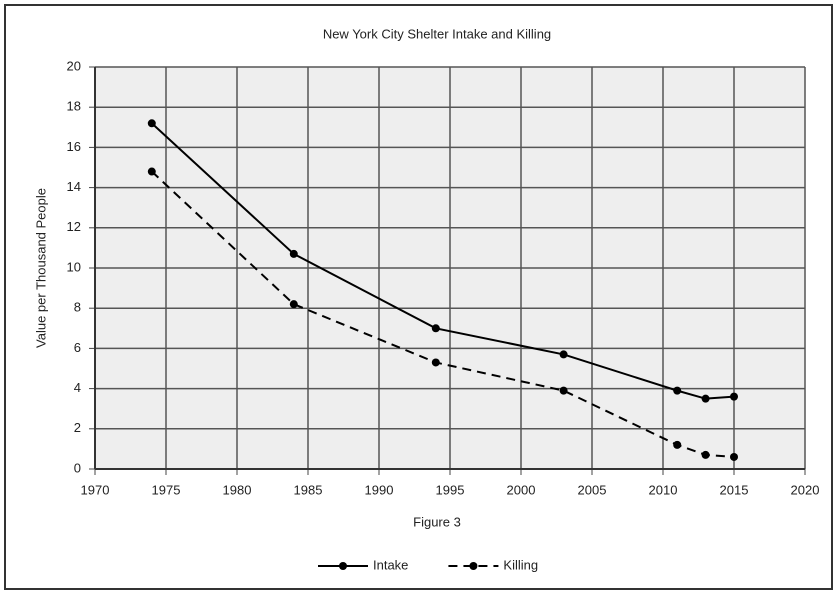 Image resolution: width=838 pixels, height=599 pixels. I want to click on y-tick-label: 14, so click(74, 186).